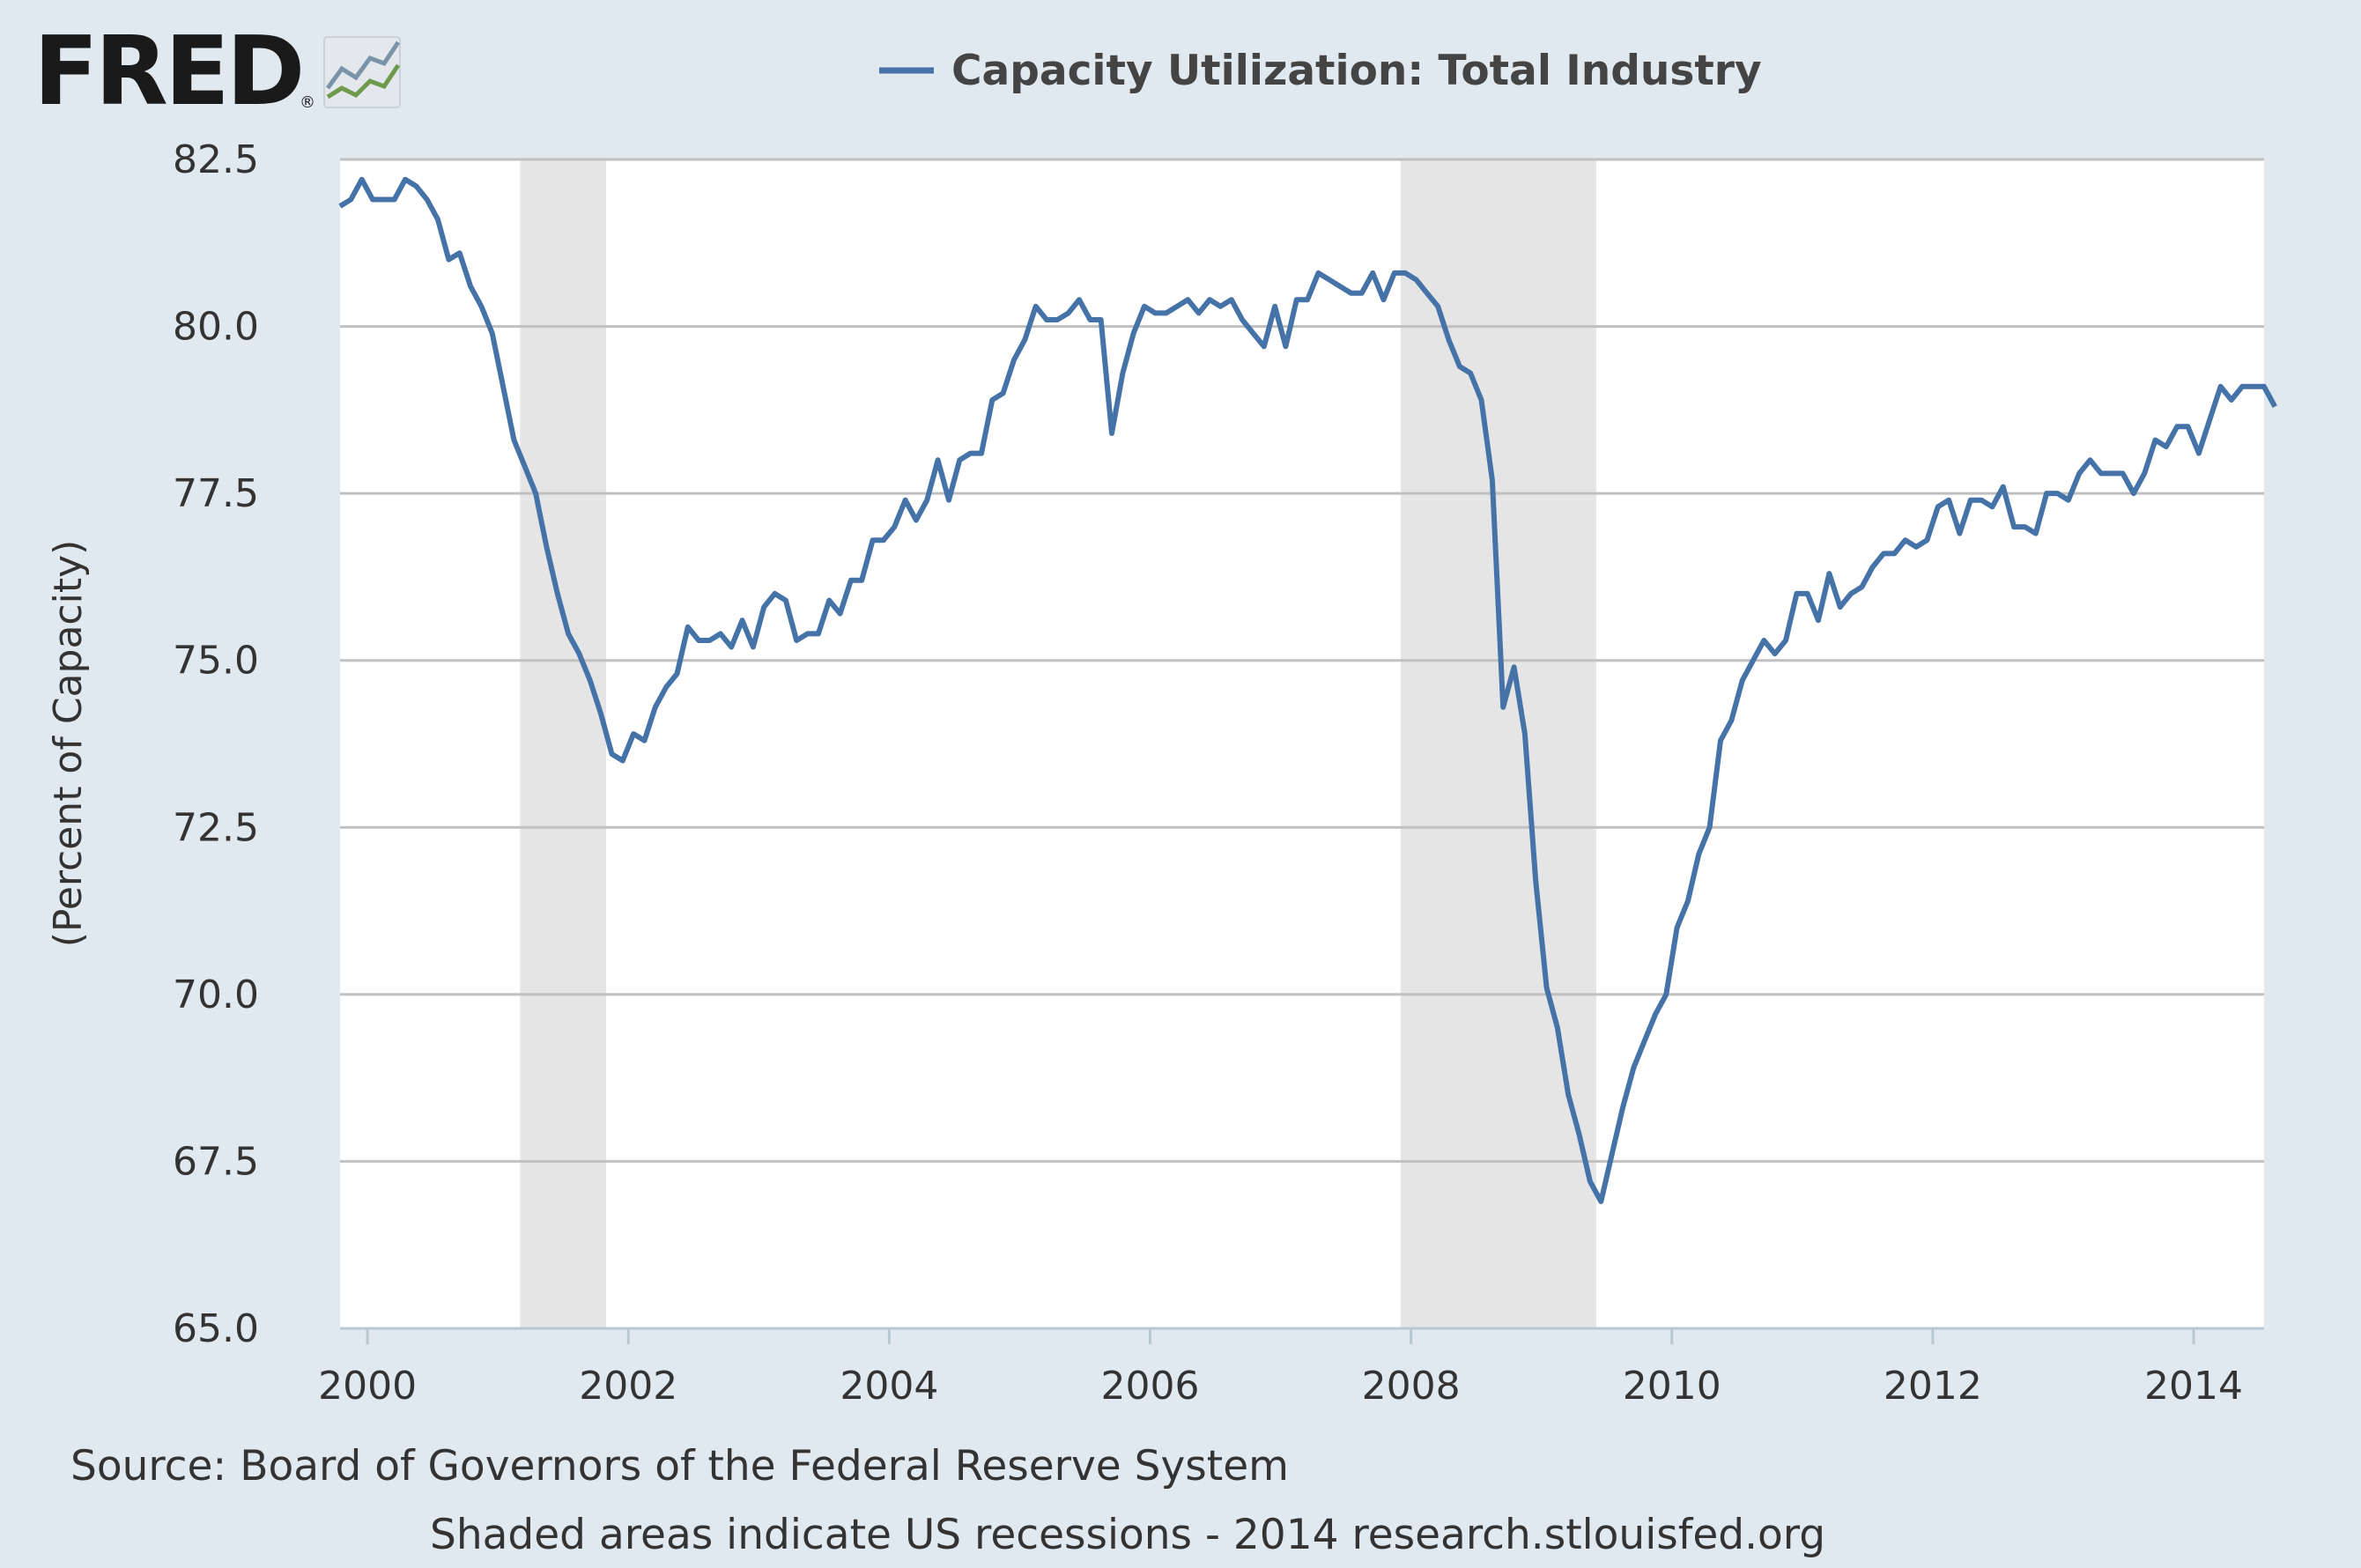  What do you see at coordinates (216, 744) in the screenshot?
I see `y-axis-ticks: 65.0 67.5 70.0 72.5 75.0 77.5 80.0 82.5` at bounding box center [216, 744].